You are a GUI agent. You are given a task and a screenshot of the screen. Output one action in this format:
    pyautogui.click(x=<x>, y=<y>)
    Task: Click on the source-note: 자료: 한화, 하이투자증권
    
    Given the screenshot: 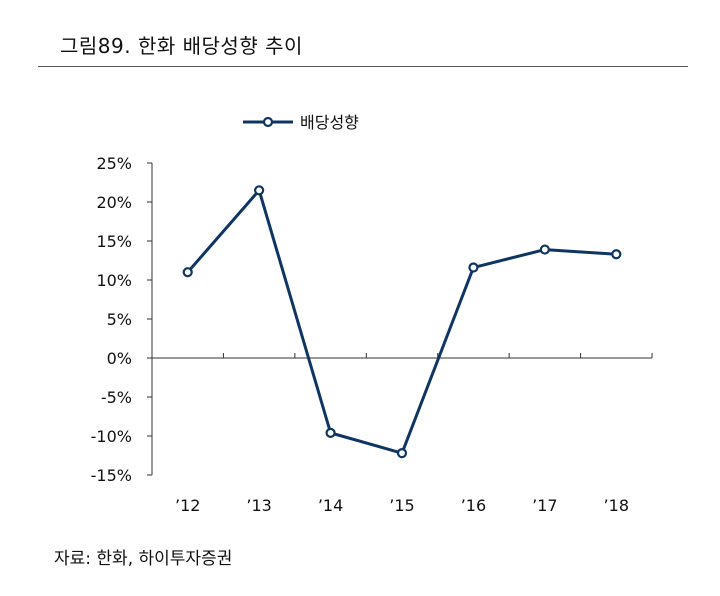 What is the action you would take?
    pyautogui.click(x=143, y=559)
    